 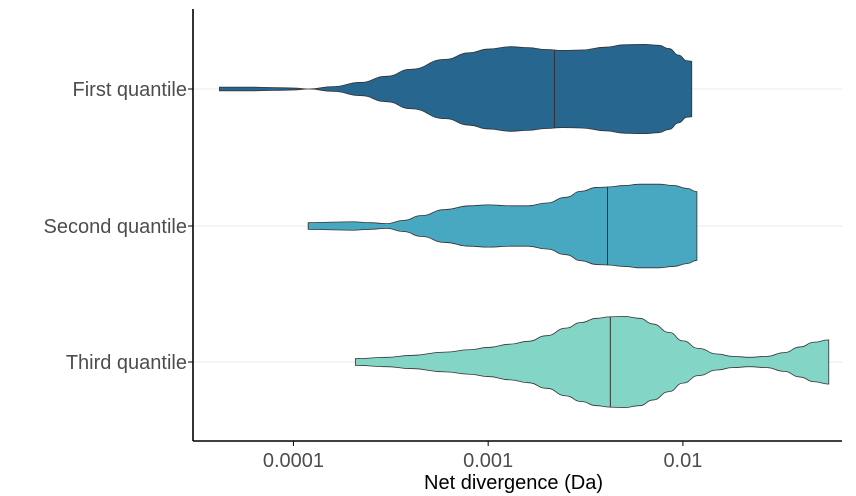 I want to click on x-axis-title: Net divergence (Da), so click(x=513, y=483).